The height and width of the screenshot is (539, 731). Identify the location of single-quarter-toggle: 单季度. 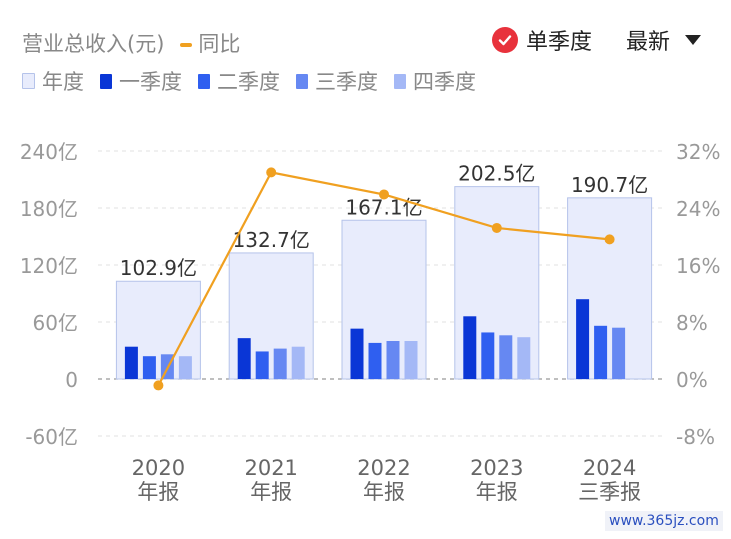
(542, 40).